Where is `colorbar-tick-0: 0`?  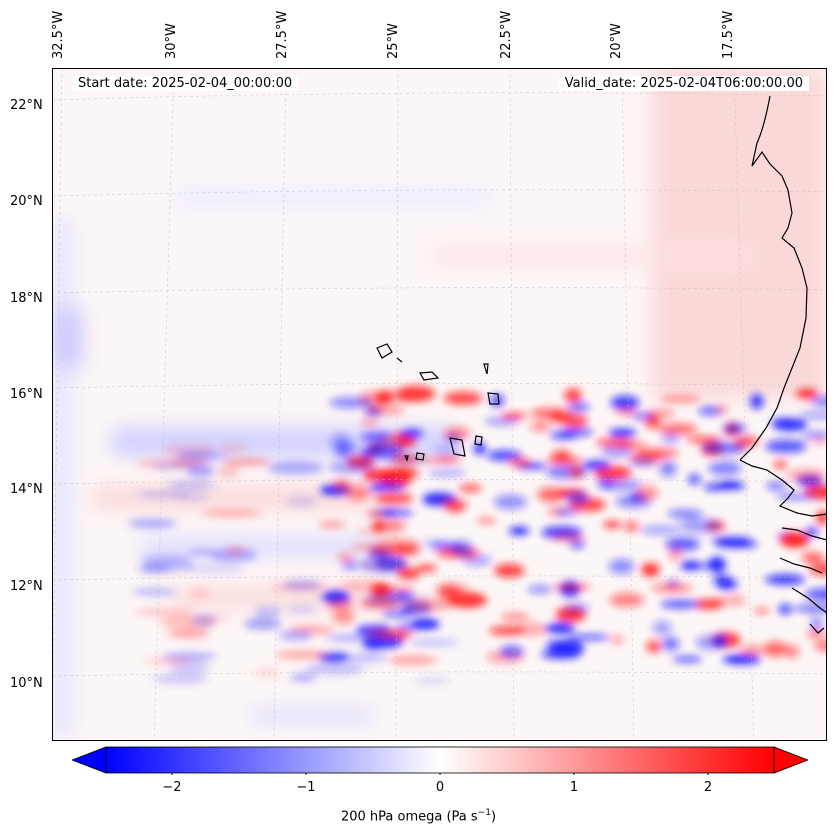
colorbar-tick-0: 0 is located at coordinates (440, 787).